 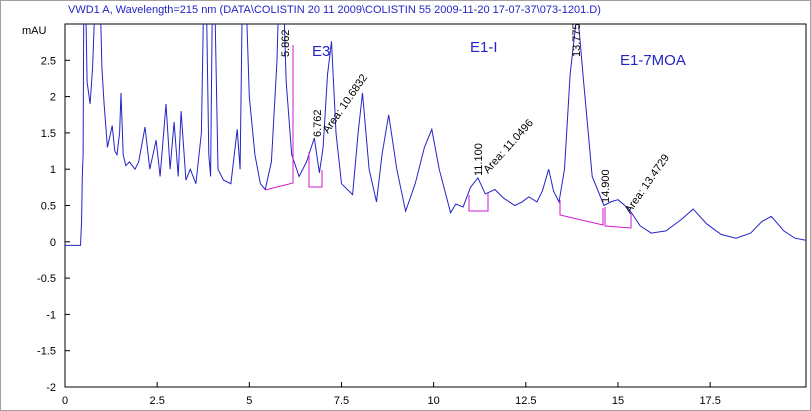 I want to click on peak-name: E1-7MOA, so click(x=653, y=60).